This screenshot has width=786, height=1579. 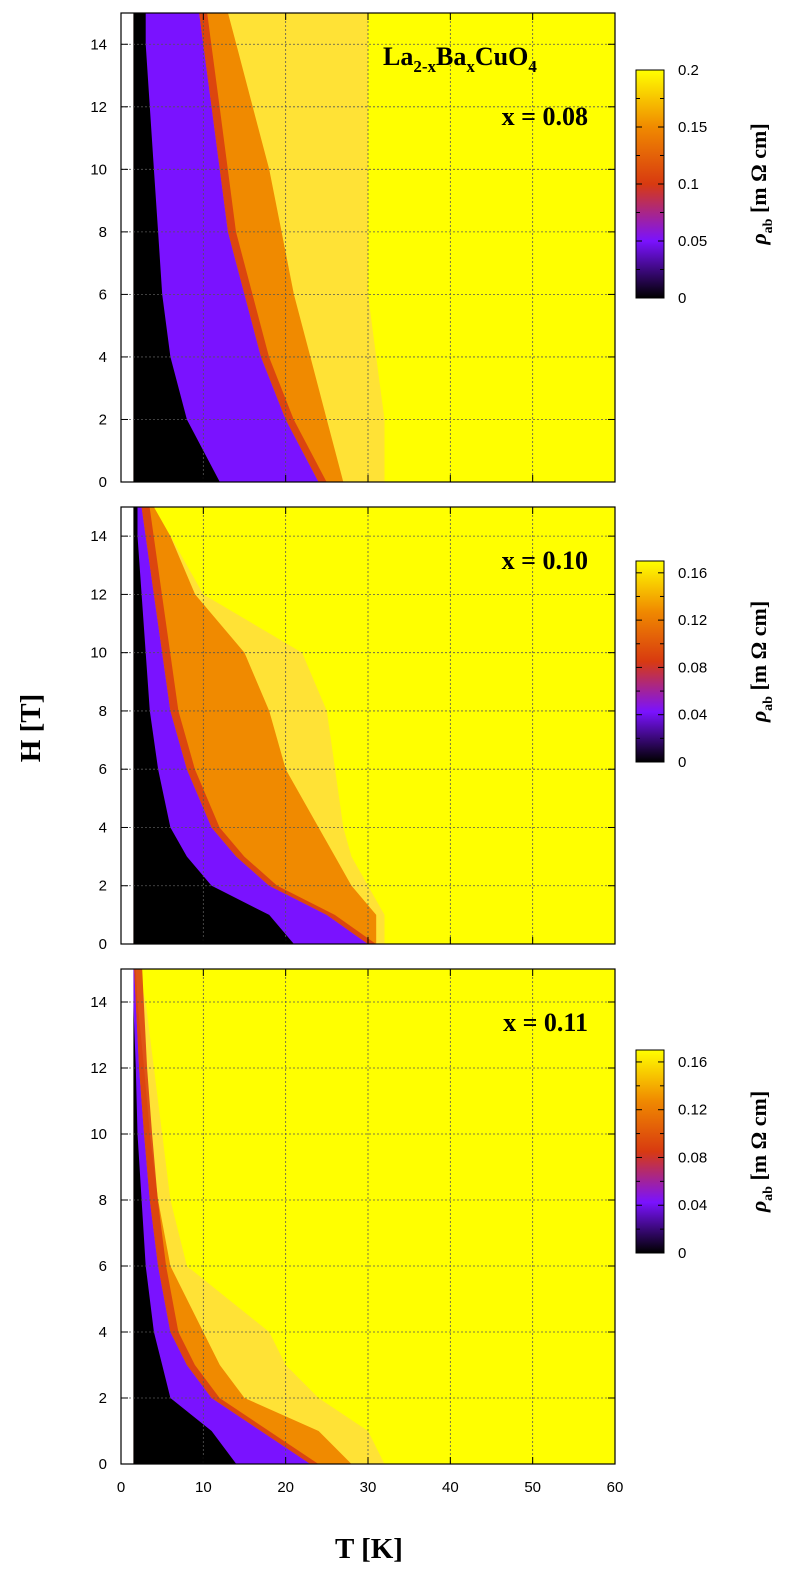 What do you see at coordinates (31, 728) in the screenshot?
I see `y-axis-label: H [T]` at bounding box center [31, 728].